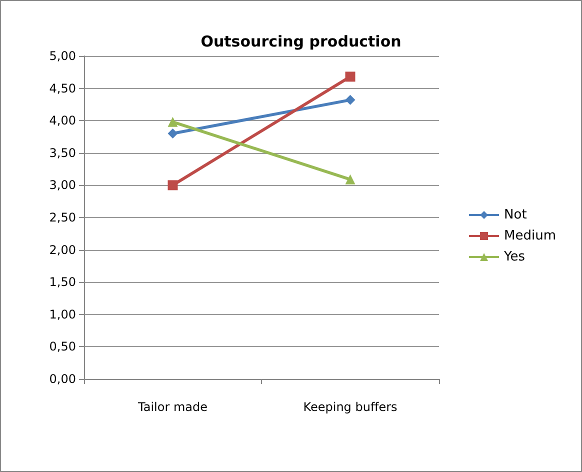  I want to click on y-tick-label: 2,50, so click(62, 217).